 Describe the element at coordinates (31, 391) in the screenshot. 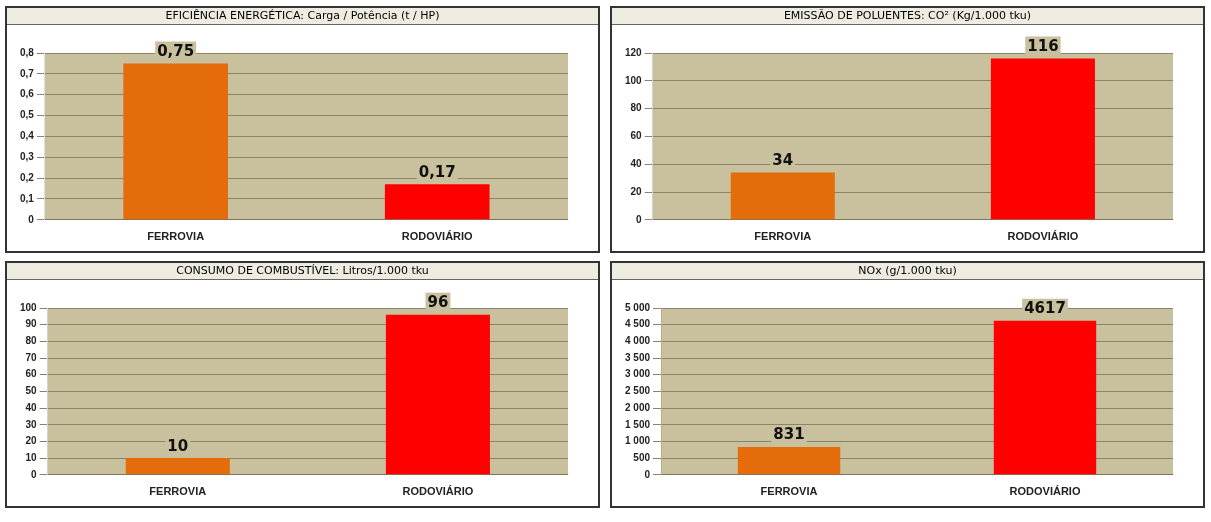

I see `y-tick-label: 50` at that location.